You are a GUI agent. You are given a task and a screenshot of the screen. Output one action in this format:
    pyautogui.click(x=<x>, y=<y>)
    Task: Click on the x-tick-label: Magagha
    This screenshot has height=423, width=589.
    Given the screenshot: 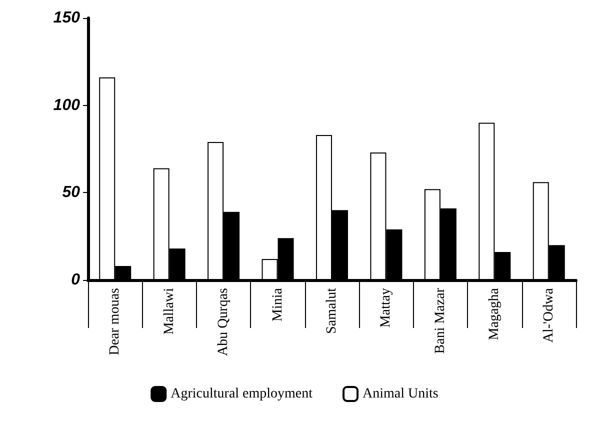 What is the action you would take?
    pyautogui.click(x=494, y=313)
    